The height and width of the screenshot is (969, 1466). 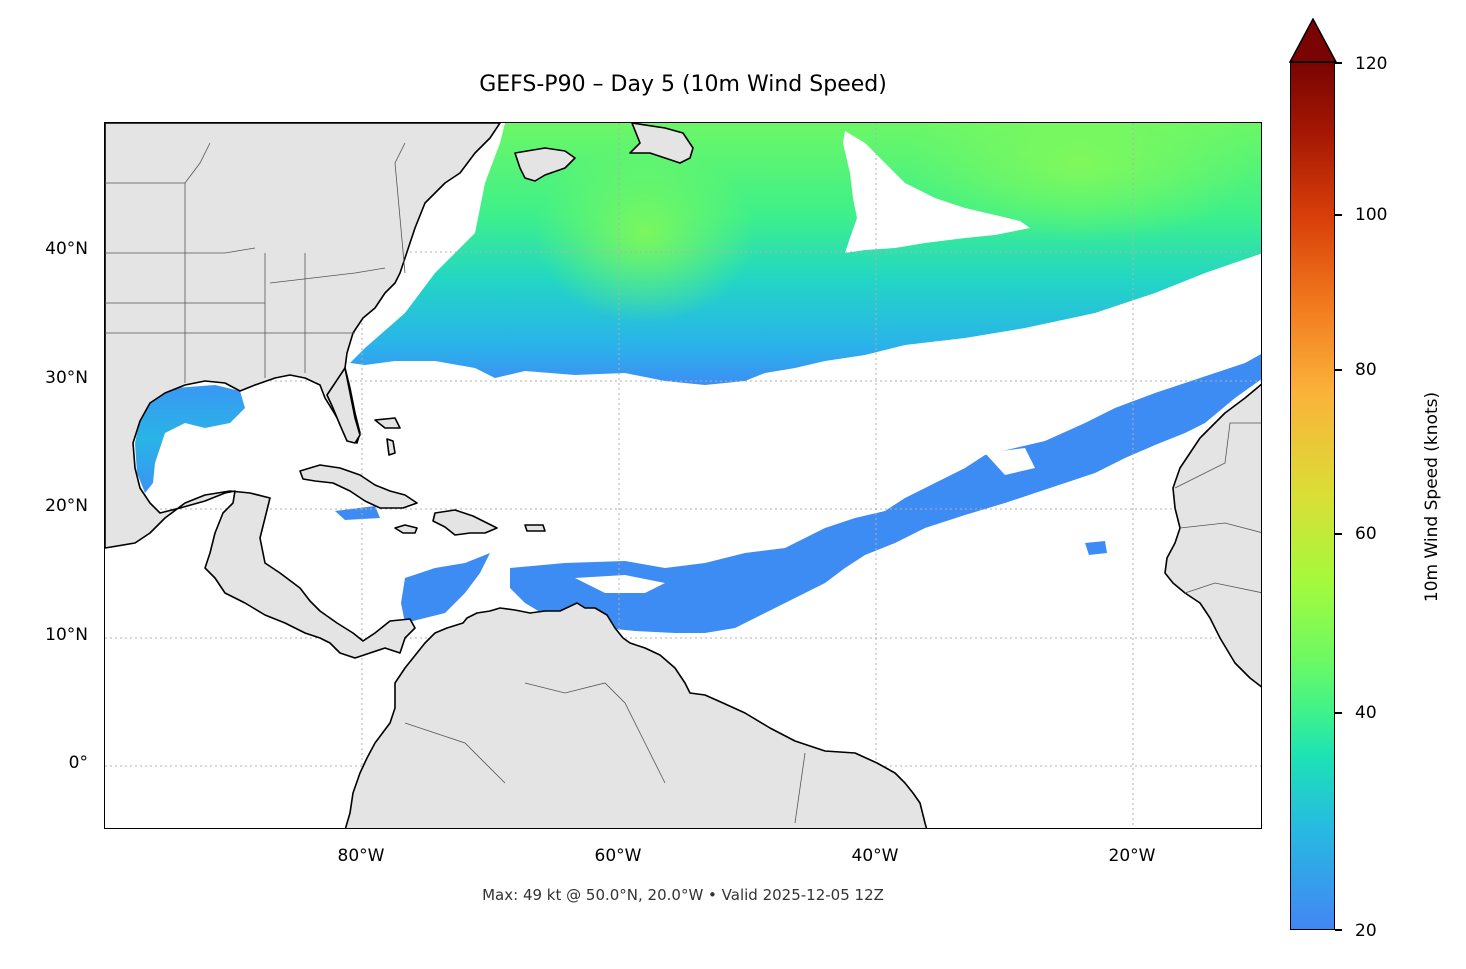 I want to click on land-newfoundland, so click(x=661, y=143).